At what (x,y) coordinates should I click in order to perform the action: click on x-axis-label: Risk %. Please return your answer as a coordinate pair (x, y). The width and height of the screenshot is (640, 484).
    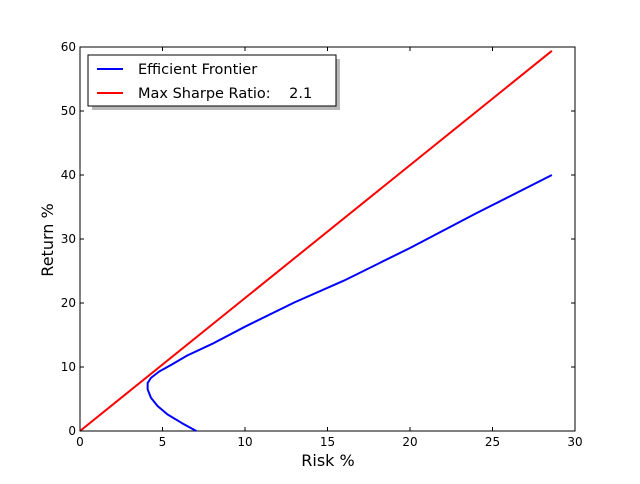
    Looking at the image, I should click on (327, 460).